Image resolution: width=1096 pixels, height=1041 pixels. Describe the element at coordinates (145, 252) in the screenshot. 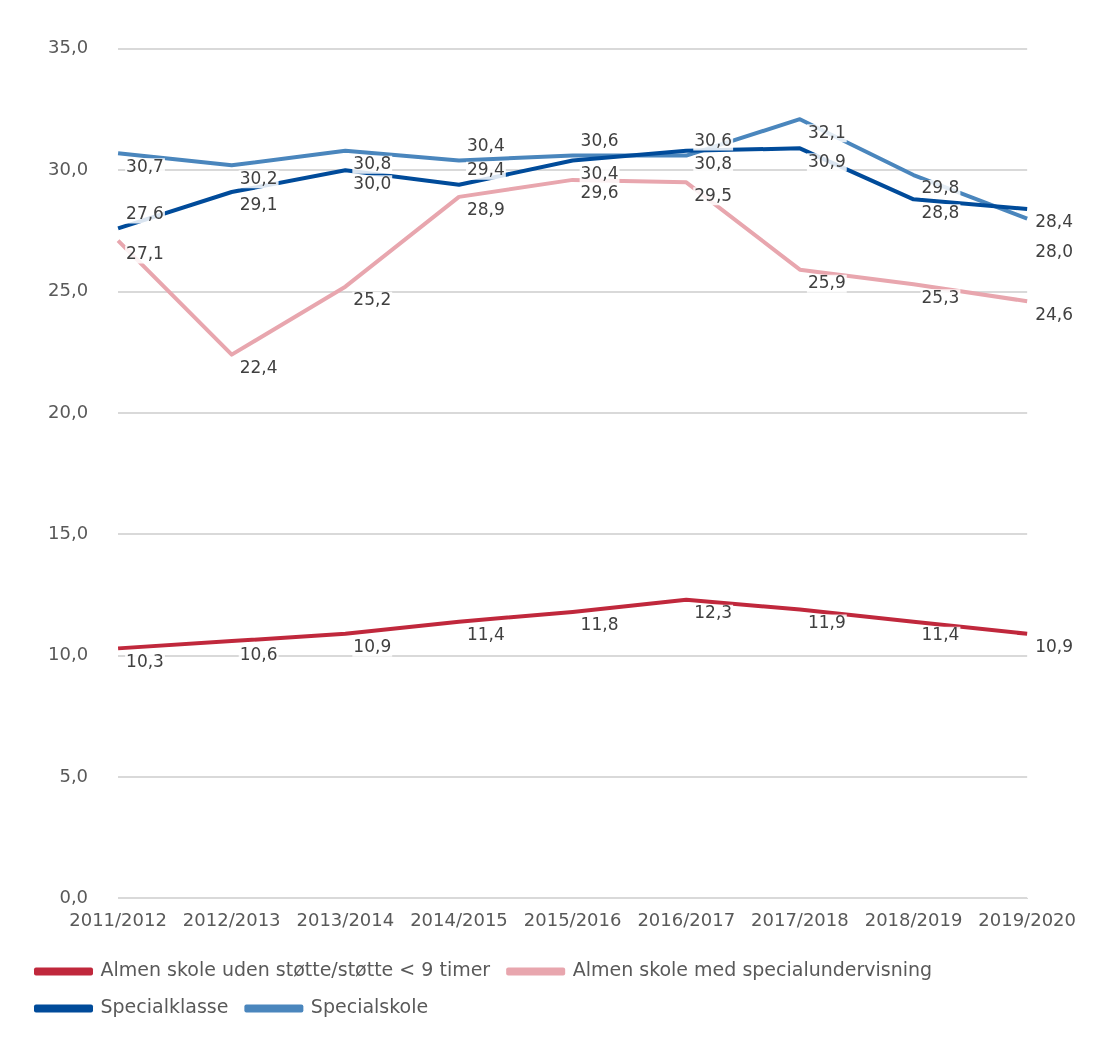

I see `data-label: 27,1` at that location.